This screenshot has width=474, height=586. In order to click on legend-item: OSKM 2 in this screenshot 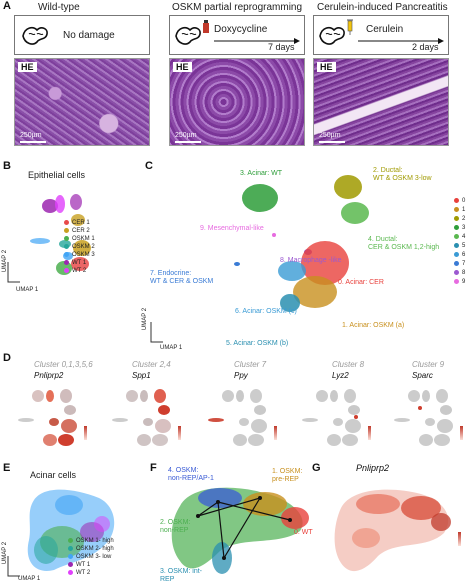, I will do `click(79, 247)`.